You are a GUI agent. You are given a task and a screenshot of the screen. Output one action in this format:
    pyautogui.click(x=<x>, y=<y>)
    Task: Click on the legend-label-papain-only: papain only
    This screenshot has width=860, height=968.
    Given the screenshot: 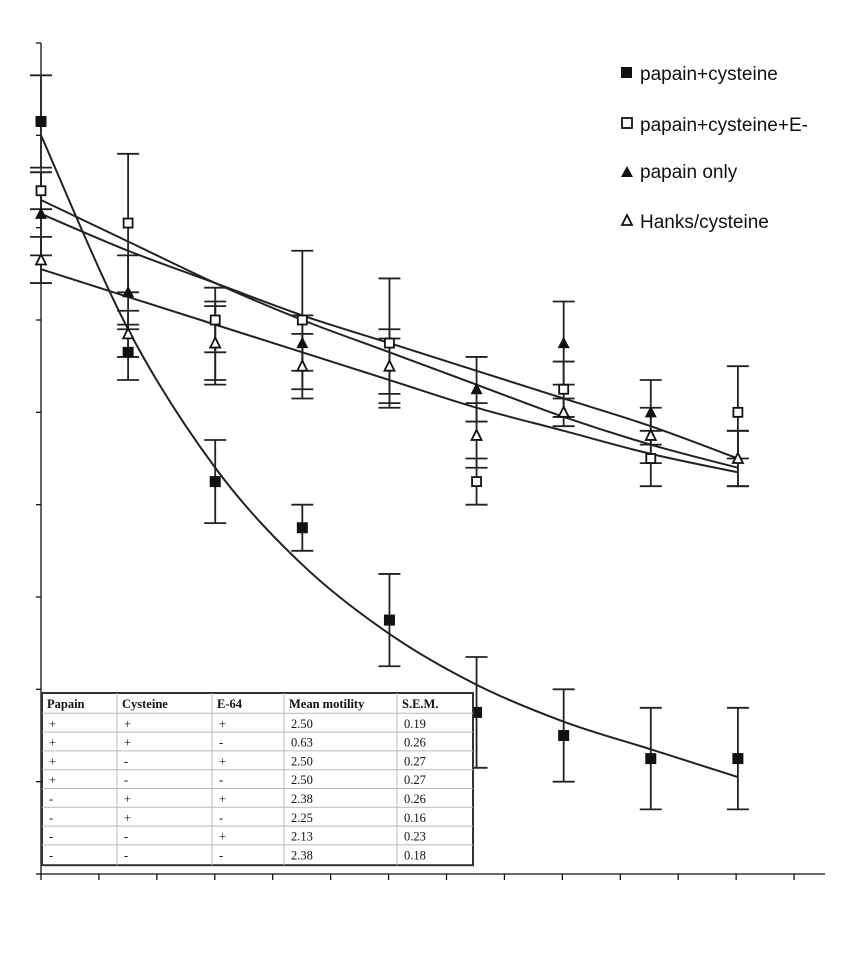 What is the action you would take?
    pyautogui.click(x=689, y=172)
    